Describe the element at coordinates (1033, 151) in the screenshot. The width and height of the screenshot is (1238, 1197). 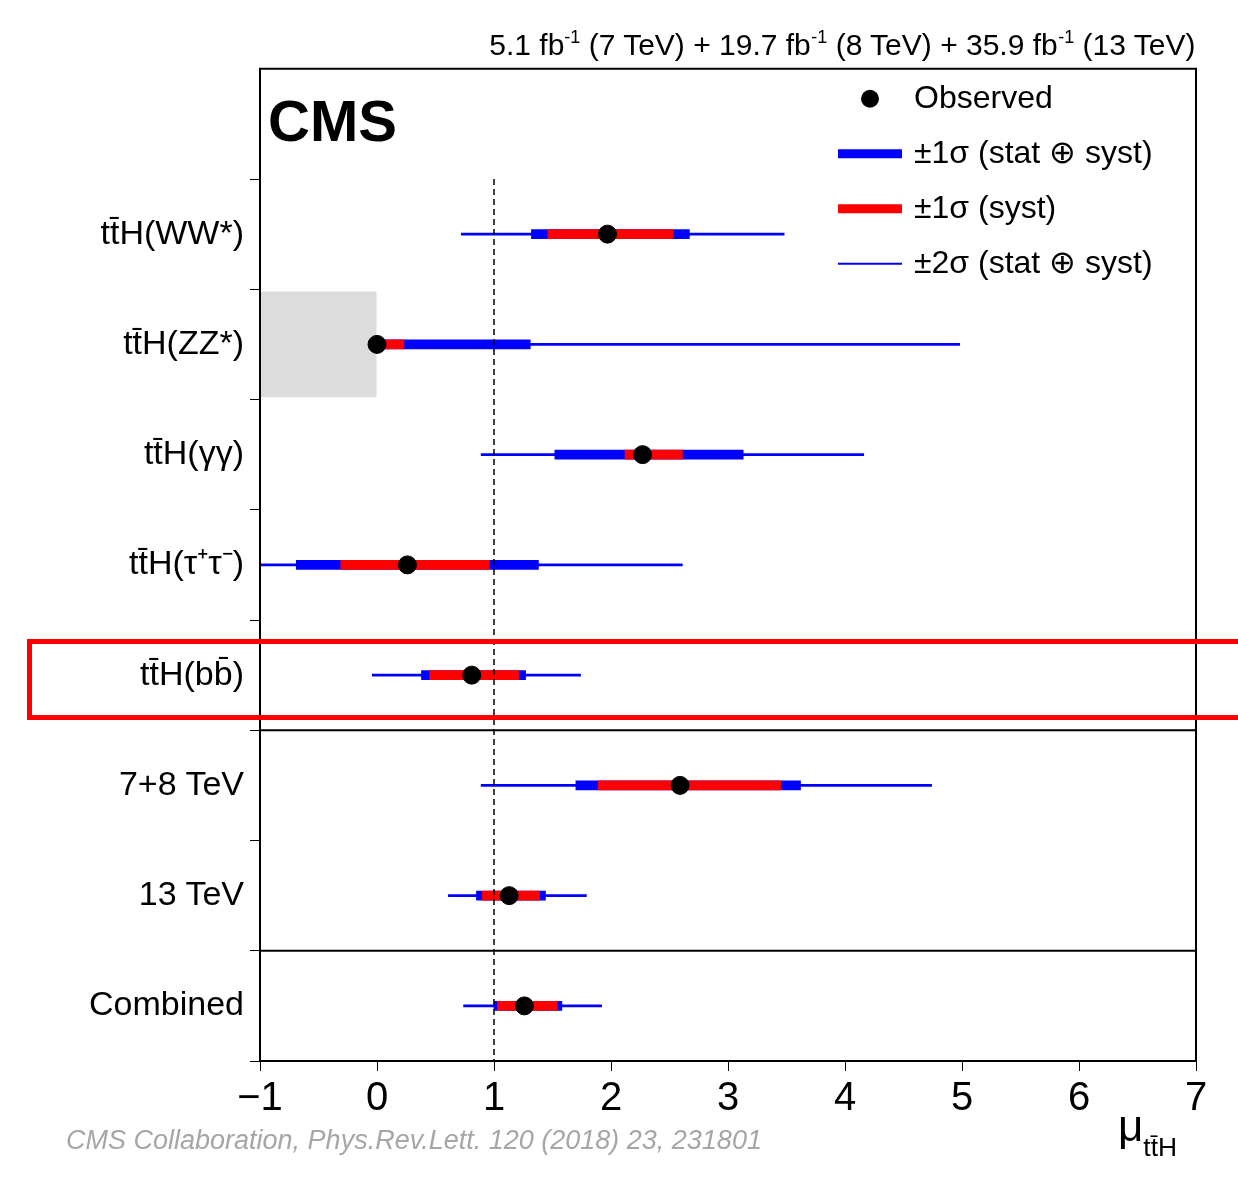
I see `legend-label: ±1σ (stat ⊕ syst)` at that location.